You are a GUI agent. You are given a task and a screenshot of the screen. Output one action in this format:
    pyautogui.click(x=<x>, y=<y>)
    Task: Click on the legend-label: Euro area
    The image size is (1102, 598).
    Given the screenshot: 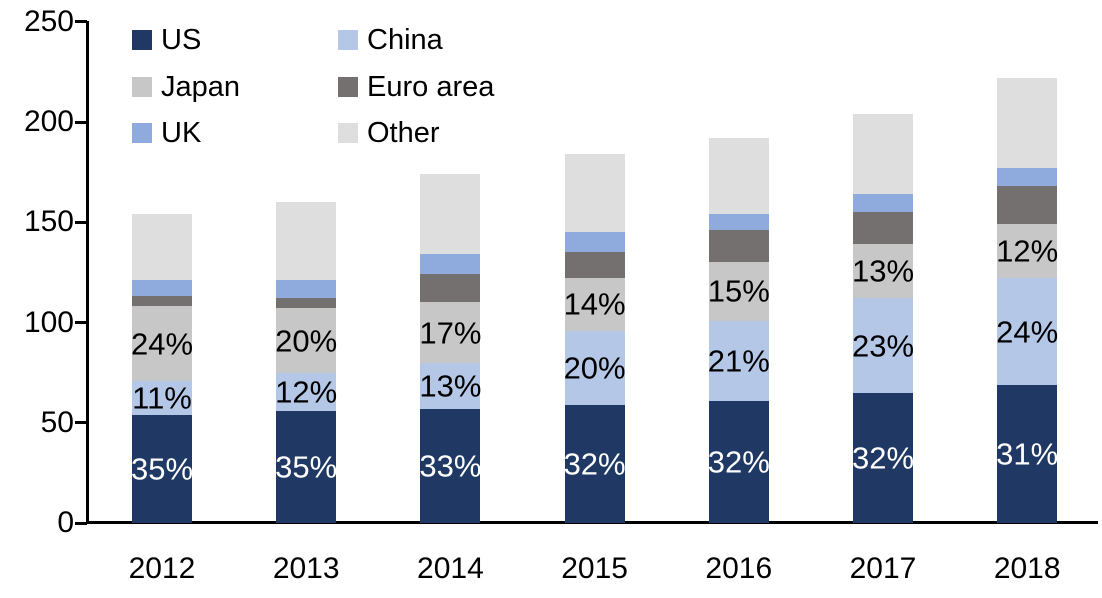 What is the action you would take?
    pyautogui.click(x=431, y=87)
    